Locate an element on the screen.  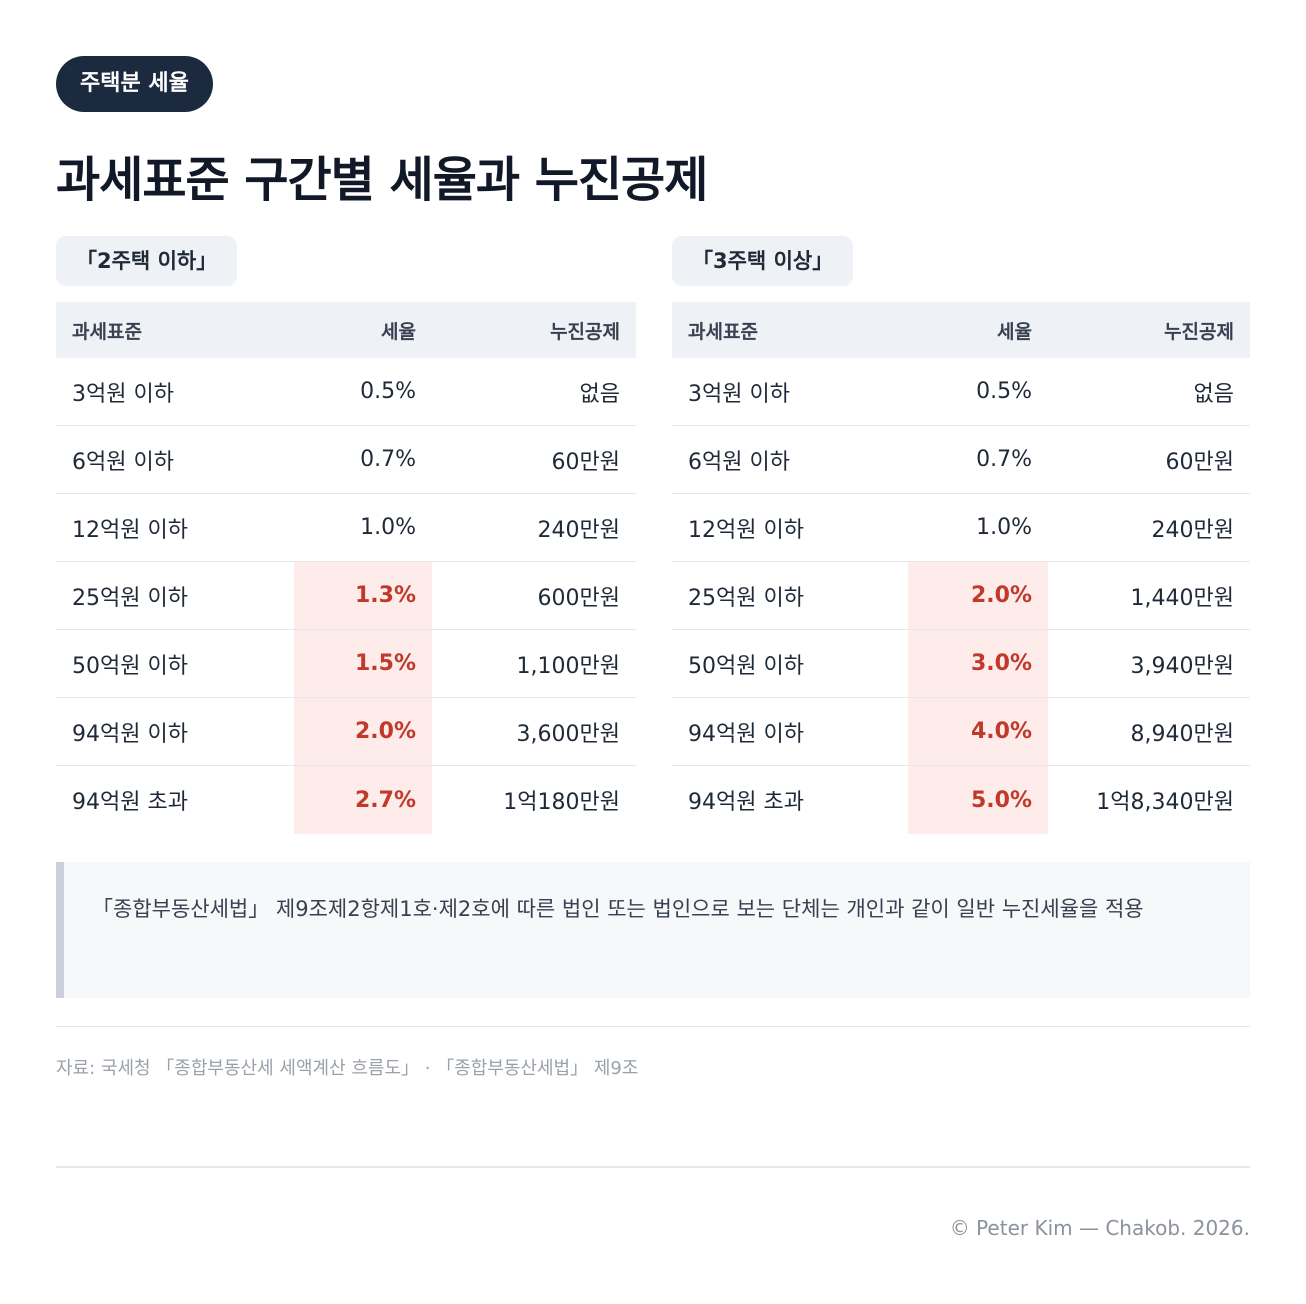
table-row: 25억원 이하 2.0% 1,440만원 is located at coordinates (961, 596).